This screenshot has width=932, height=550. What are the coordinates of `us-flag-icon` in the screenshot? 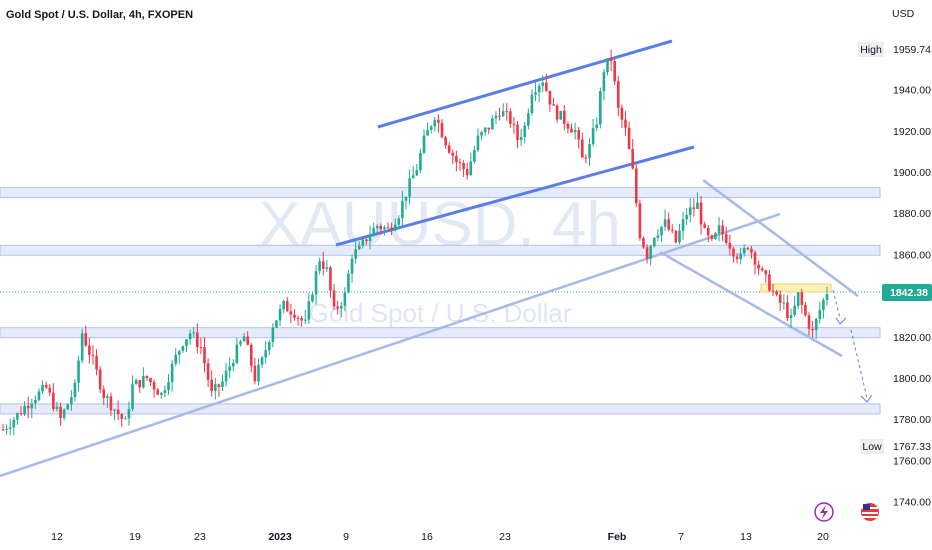 It's located at (870, 512).